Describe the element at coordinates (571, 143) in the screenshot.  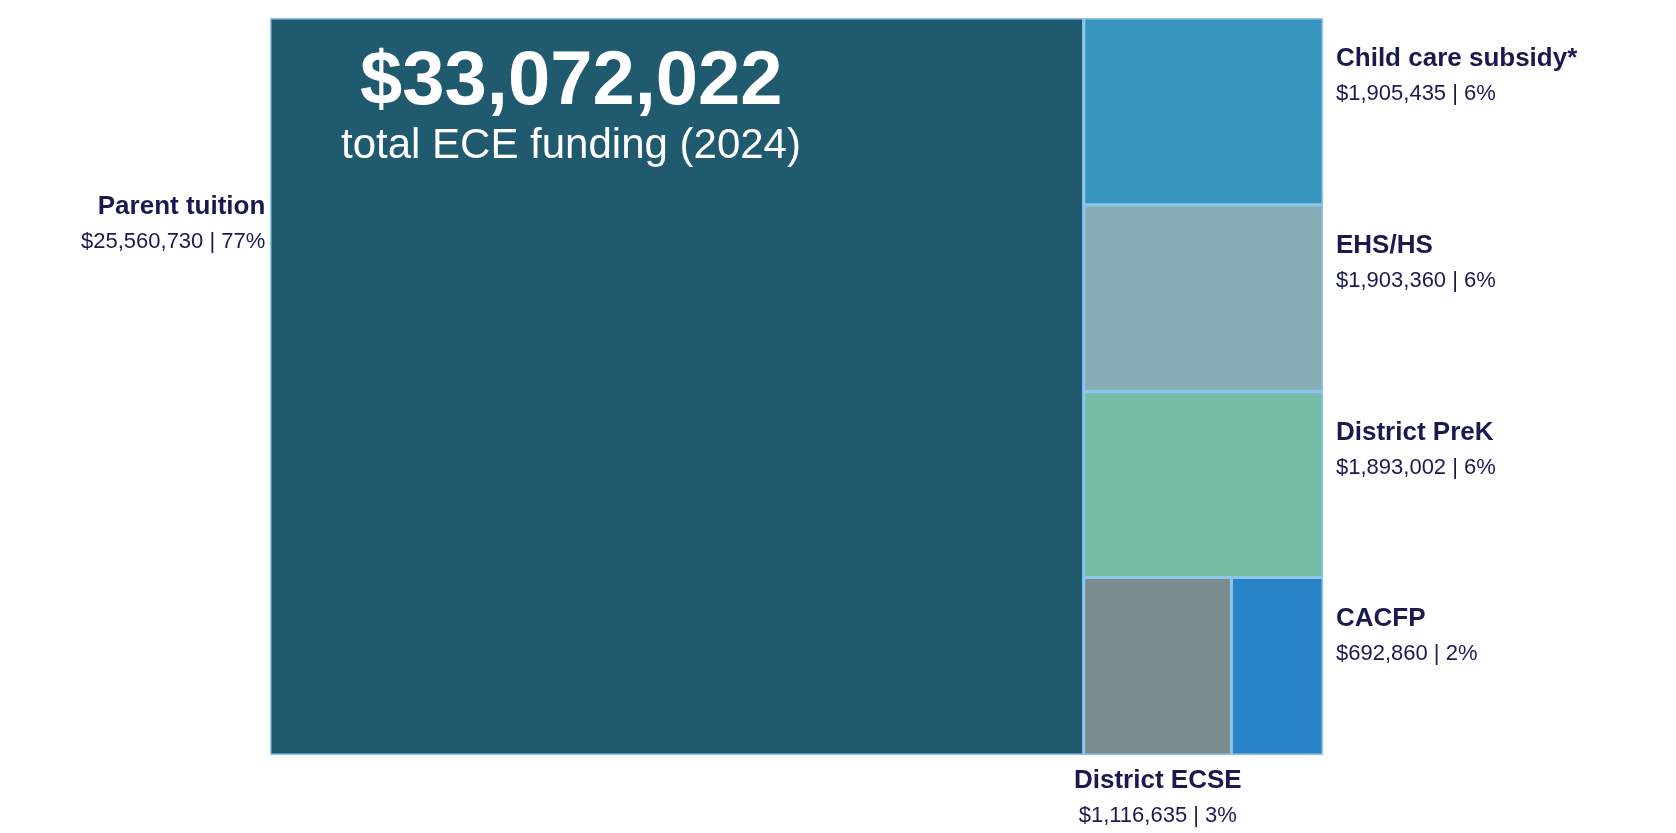
I see `text: total ECE funding (2024)` at that location.